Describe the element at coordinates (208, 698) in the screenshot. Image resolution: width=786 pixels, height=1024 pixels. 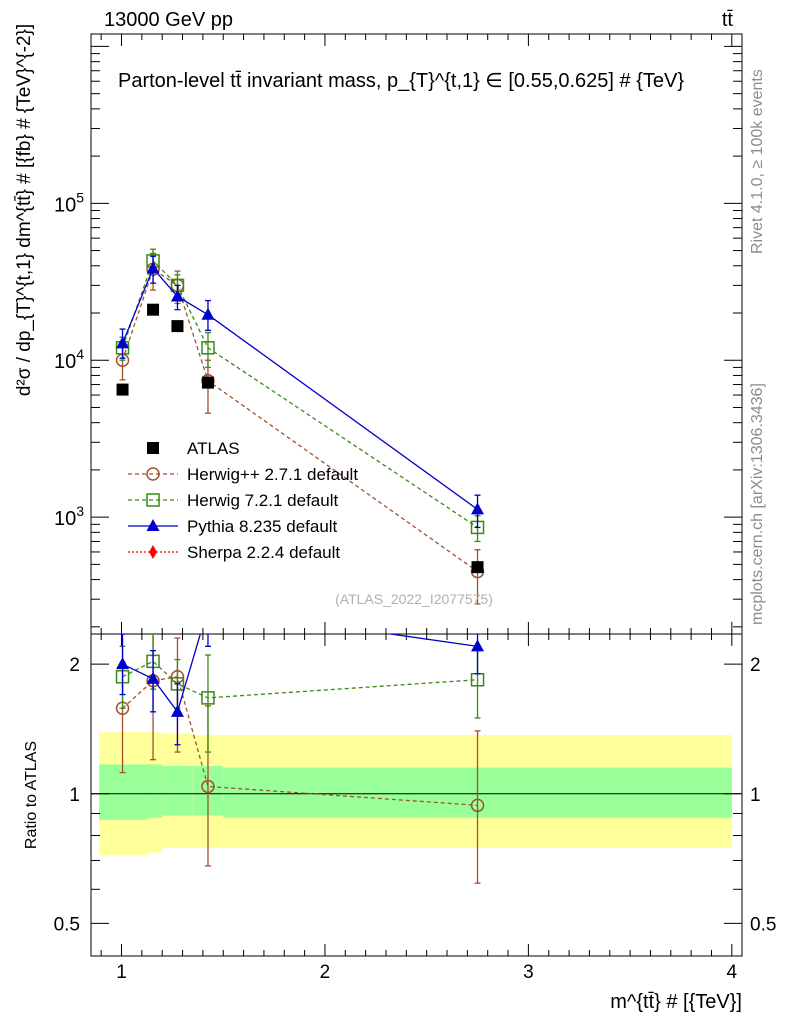
I see `herwig-7-2-1-ratio-point` at that location.